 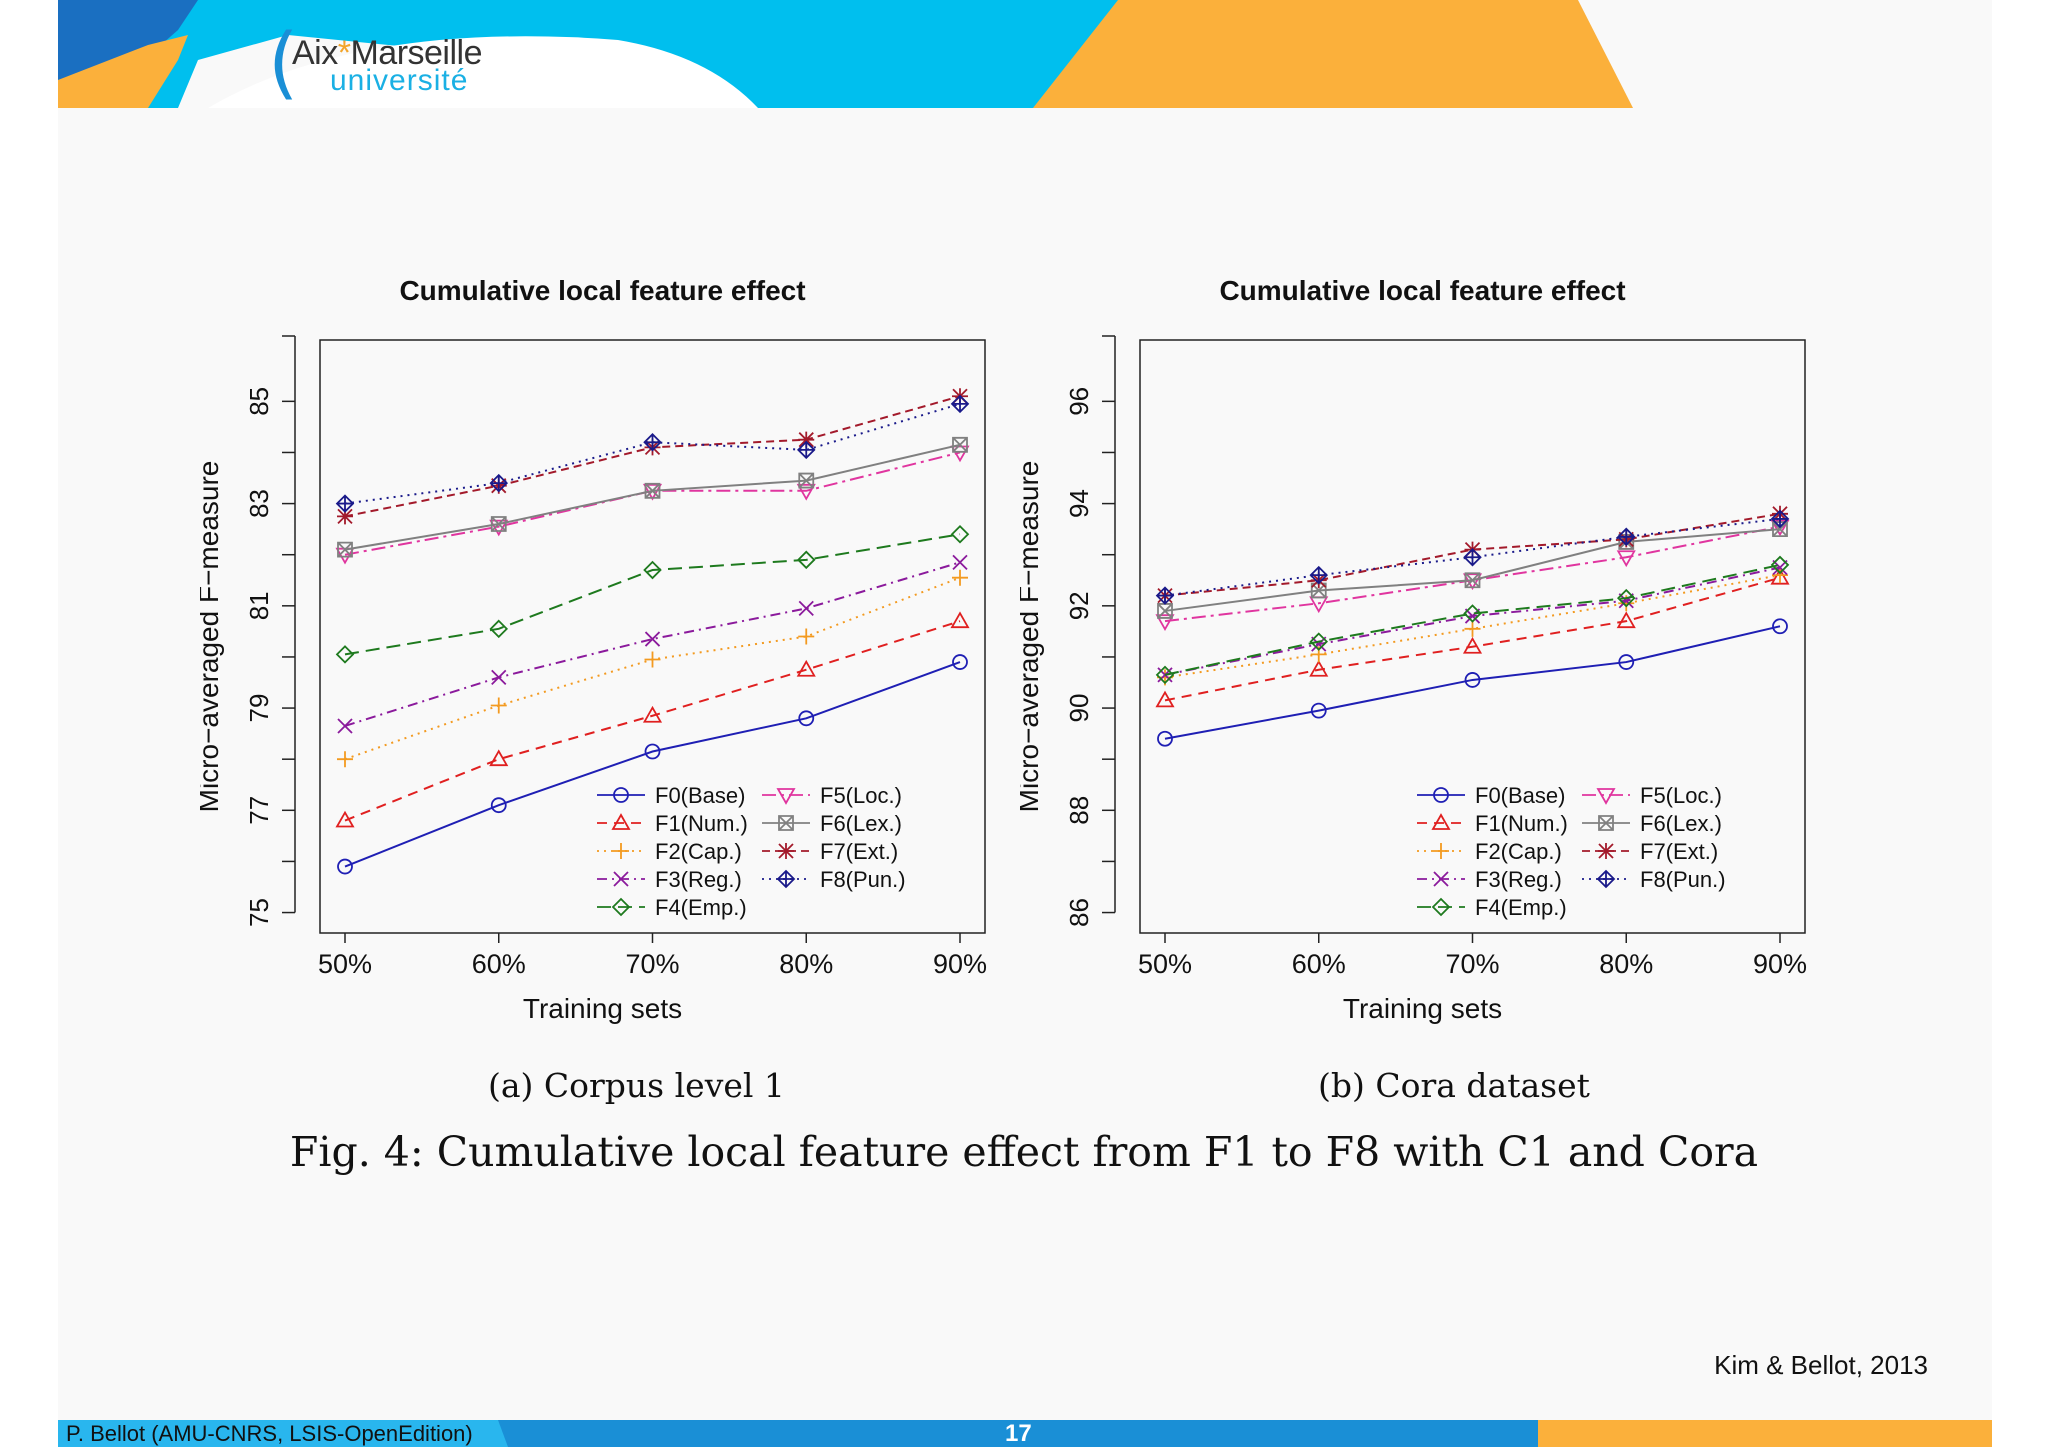 I want to click on series-F3, so click(x=652, y=644).